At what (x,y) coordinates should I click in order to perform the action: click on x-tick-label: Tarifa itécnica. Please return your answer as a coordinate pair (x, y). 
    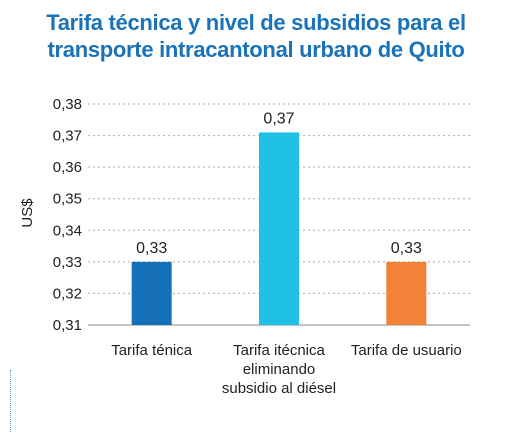
    Looking at the image, I should click on (279, 350).